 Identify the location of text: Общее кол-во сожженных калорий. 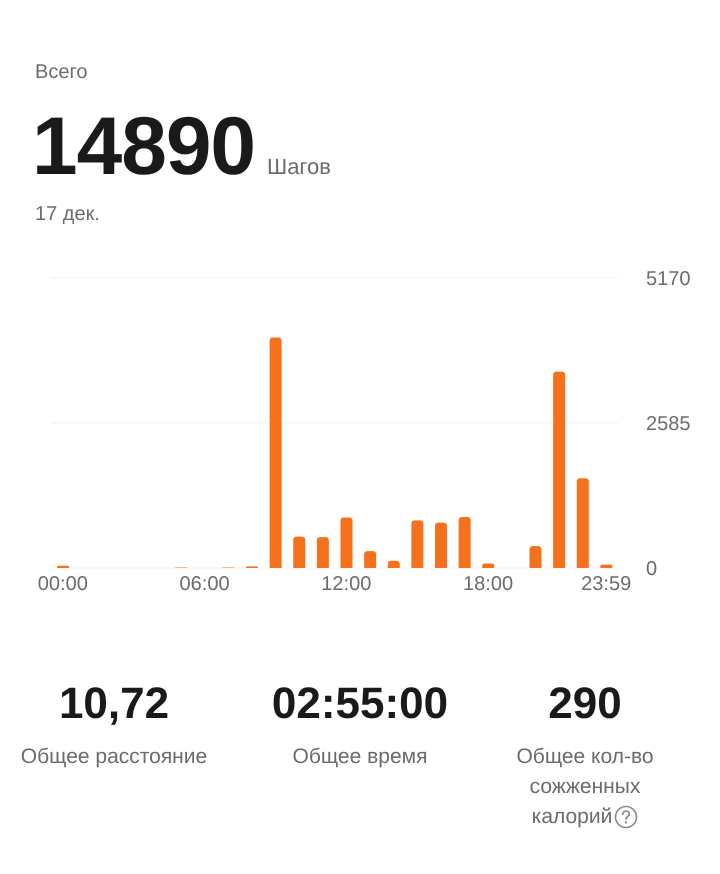
(585, 787).